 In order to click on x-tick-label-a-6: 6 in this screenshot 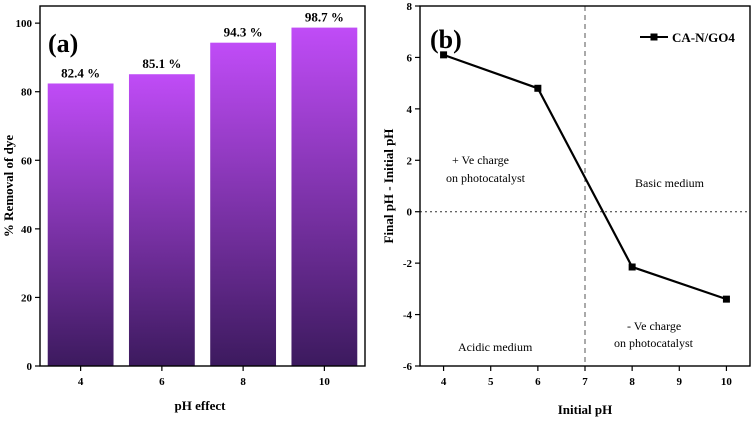, I will do `click(162, 382)`.